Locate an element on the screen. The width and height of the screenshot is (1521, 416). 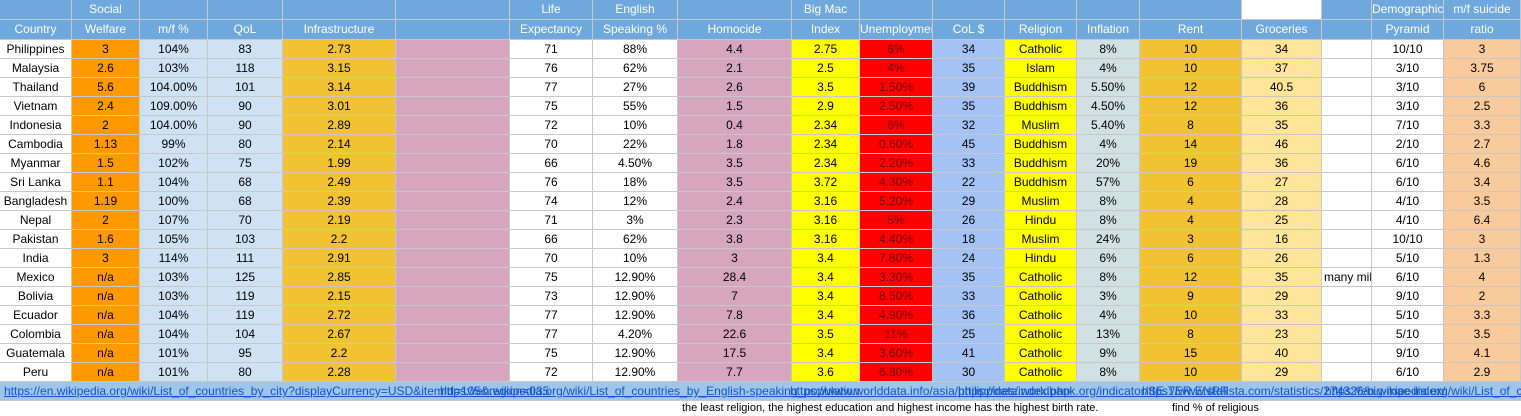
data-cell: 10% is located at coordinates (635, 125).